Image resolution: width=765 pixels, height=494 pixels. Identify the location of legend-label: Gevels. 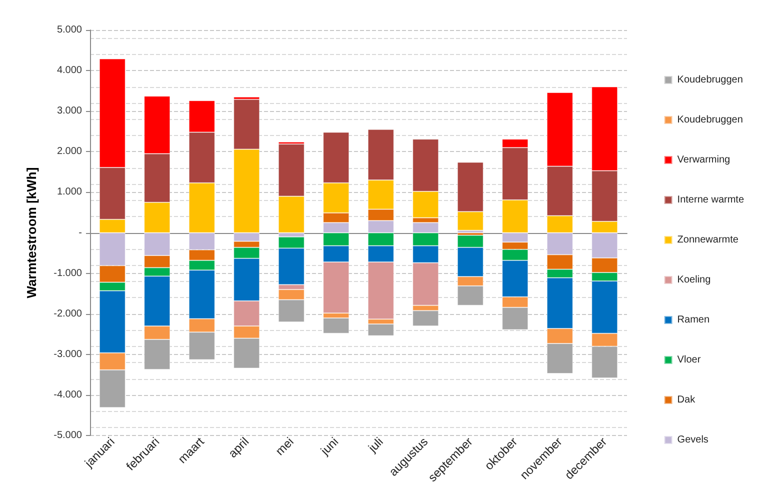
(692, 440).